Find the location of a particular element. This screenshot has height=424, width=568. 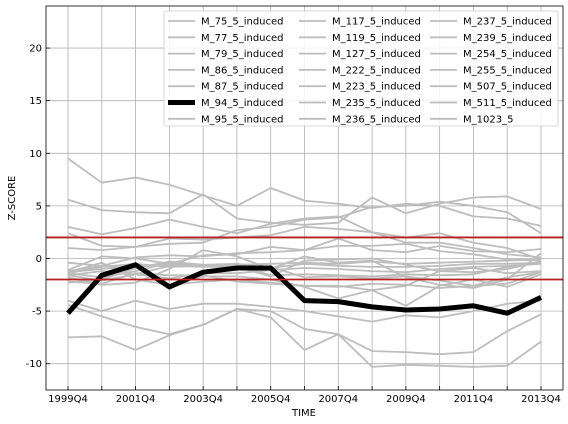

series-line-M_255_5_induced is located at coordinates (304, 284).